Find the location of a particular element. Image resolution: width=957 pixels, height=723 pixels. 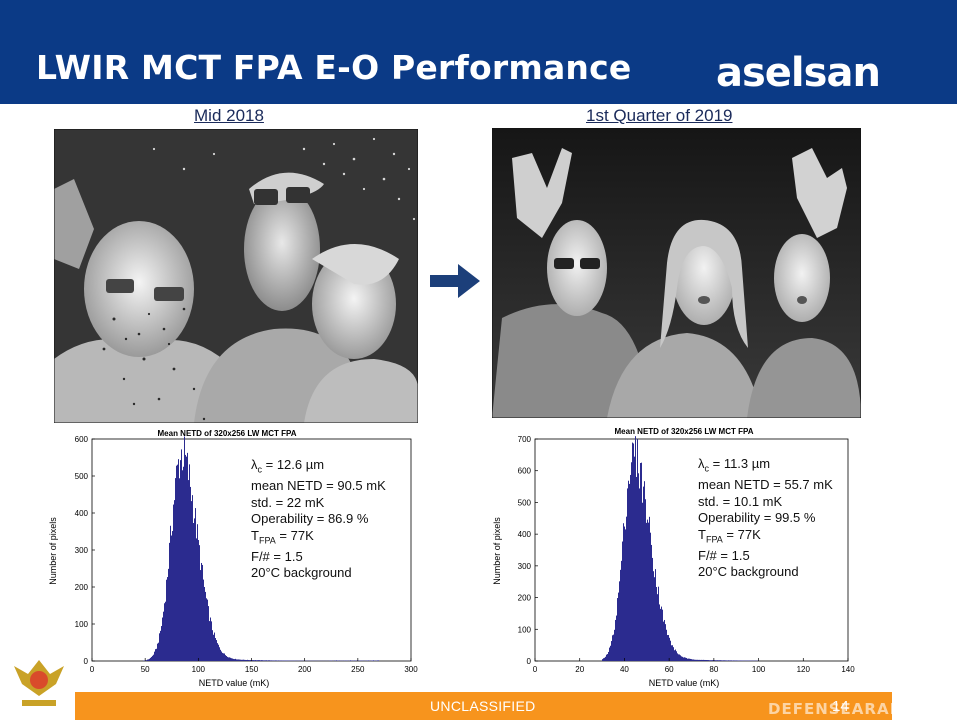

stat-background: 20°C background is located at coordinates (318, 573).